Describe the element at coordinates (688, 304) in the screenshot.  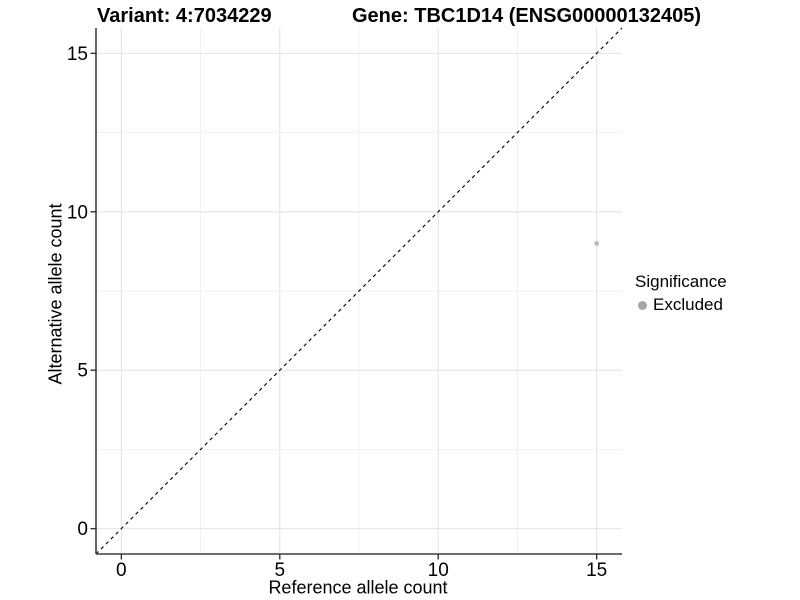
I see `legend-entry-label: Excluded` at that location.